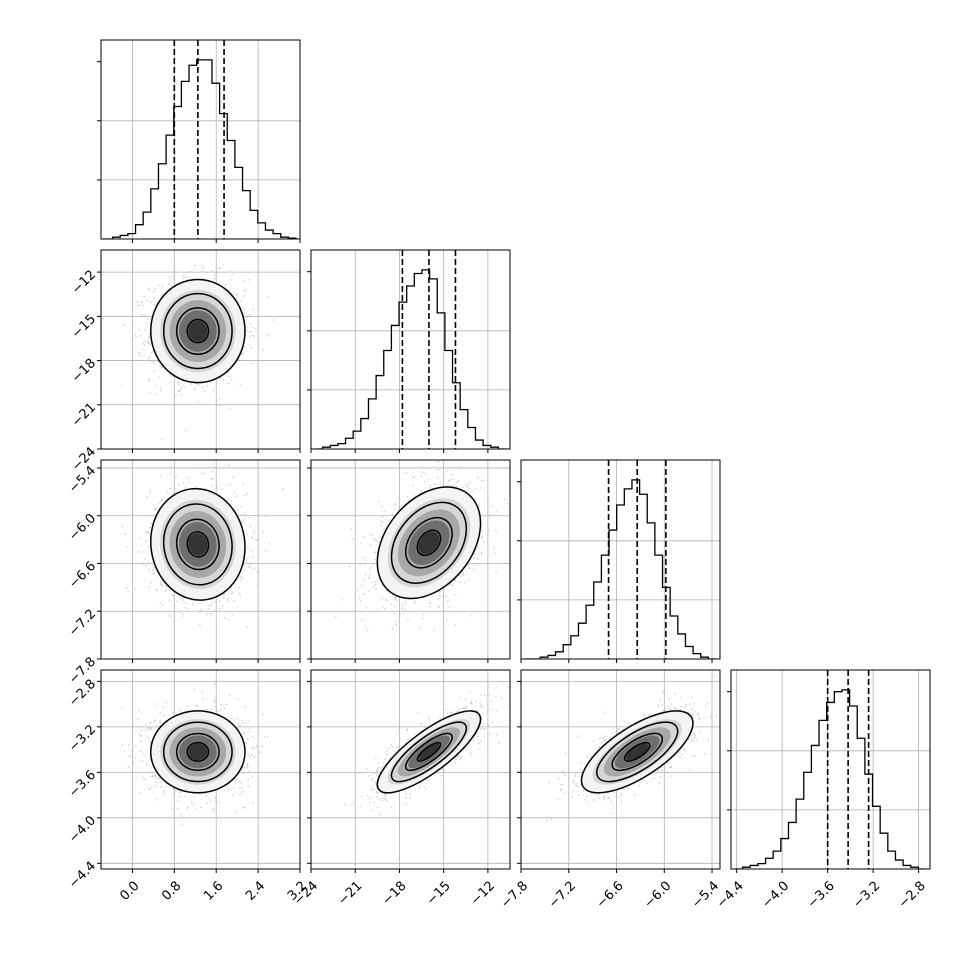  Describe the element at coordinates (429, 542) in the screenshot. I see `density-fill` at that location.